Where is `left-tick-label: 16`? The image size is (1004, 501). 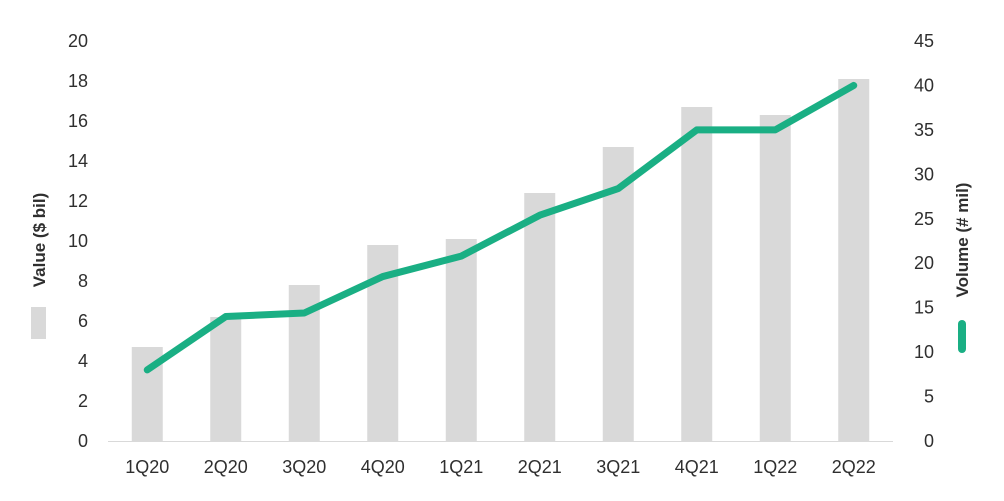 left-tick-label: 16 is located at coordinates (78, 121).